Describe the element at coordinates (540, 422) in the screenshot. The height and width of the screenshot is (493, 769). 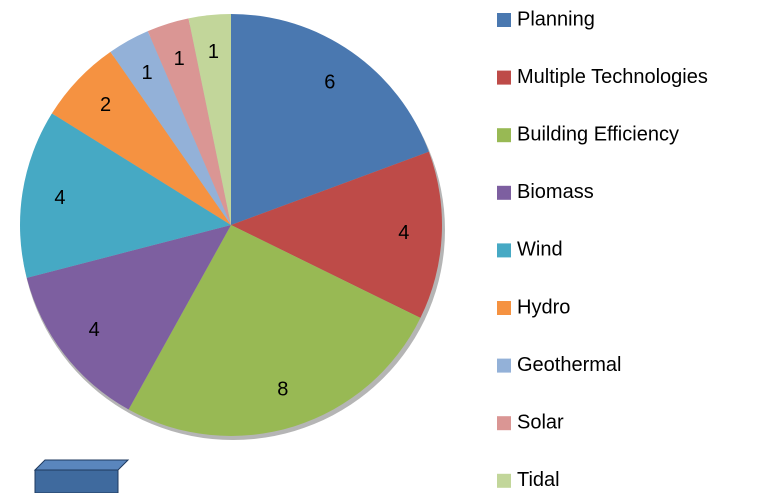
I see `legend-label: Solar` at that location.